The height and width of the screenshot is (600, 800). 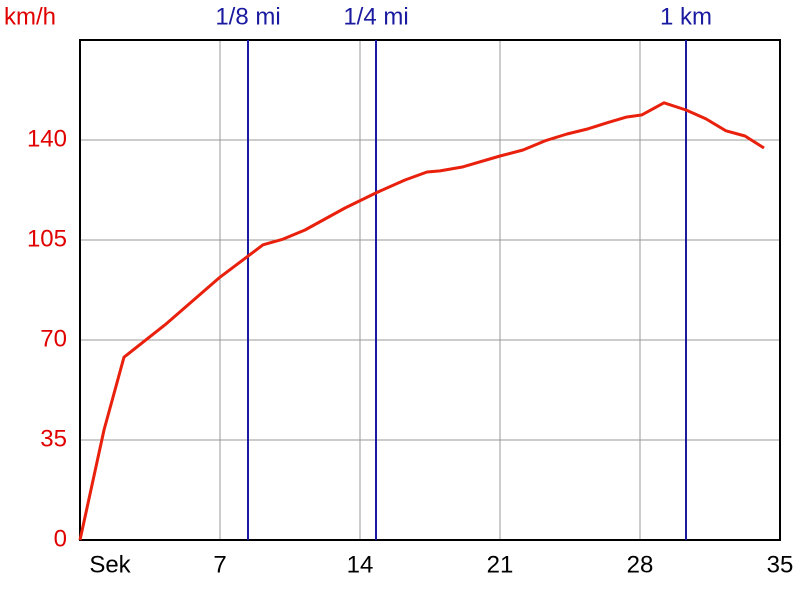 What do you see at coordinates (500, 564) in the screenshot?
I see `x-tick-label: 21` at bounding box center [500, 564].